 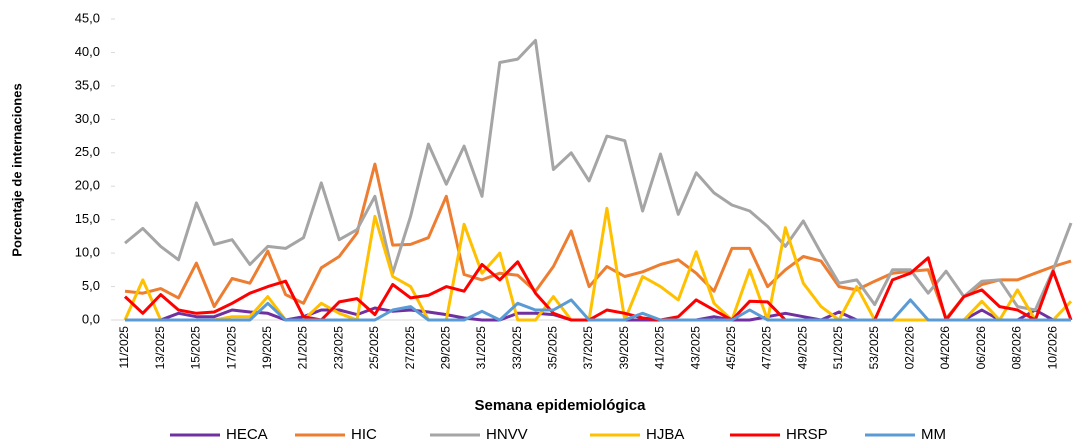 I want to click on x-tick-label: 17/2025, so click(x=231, y=348).